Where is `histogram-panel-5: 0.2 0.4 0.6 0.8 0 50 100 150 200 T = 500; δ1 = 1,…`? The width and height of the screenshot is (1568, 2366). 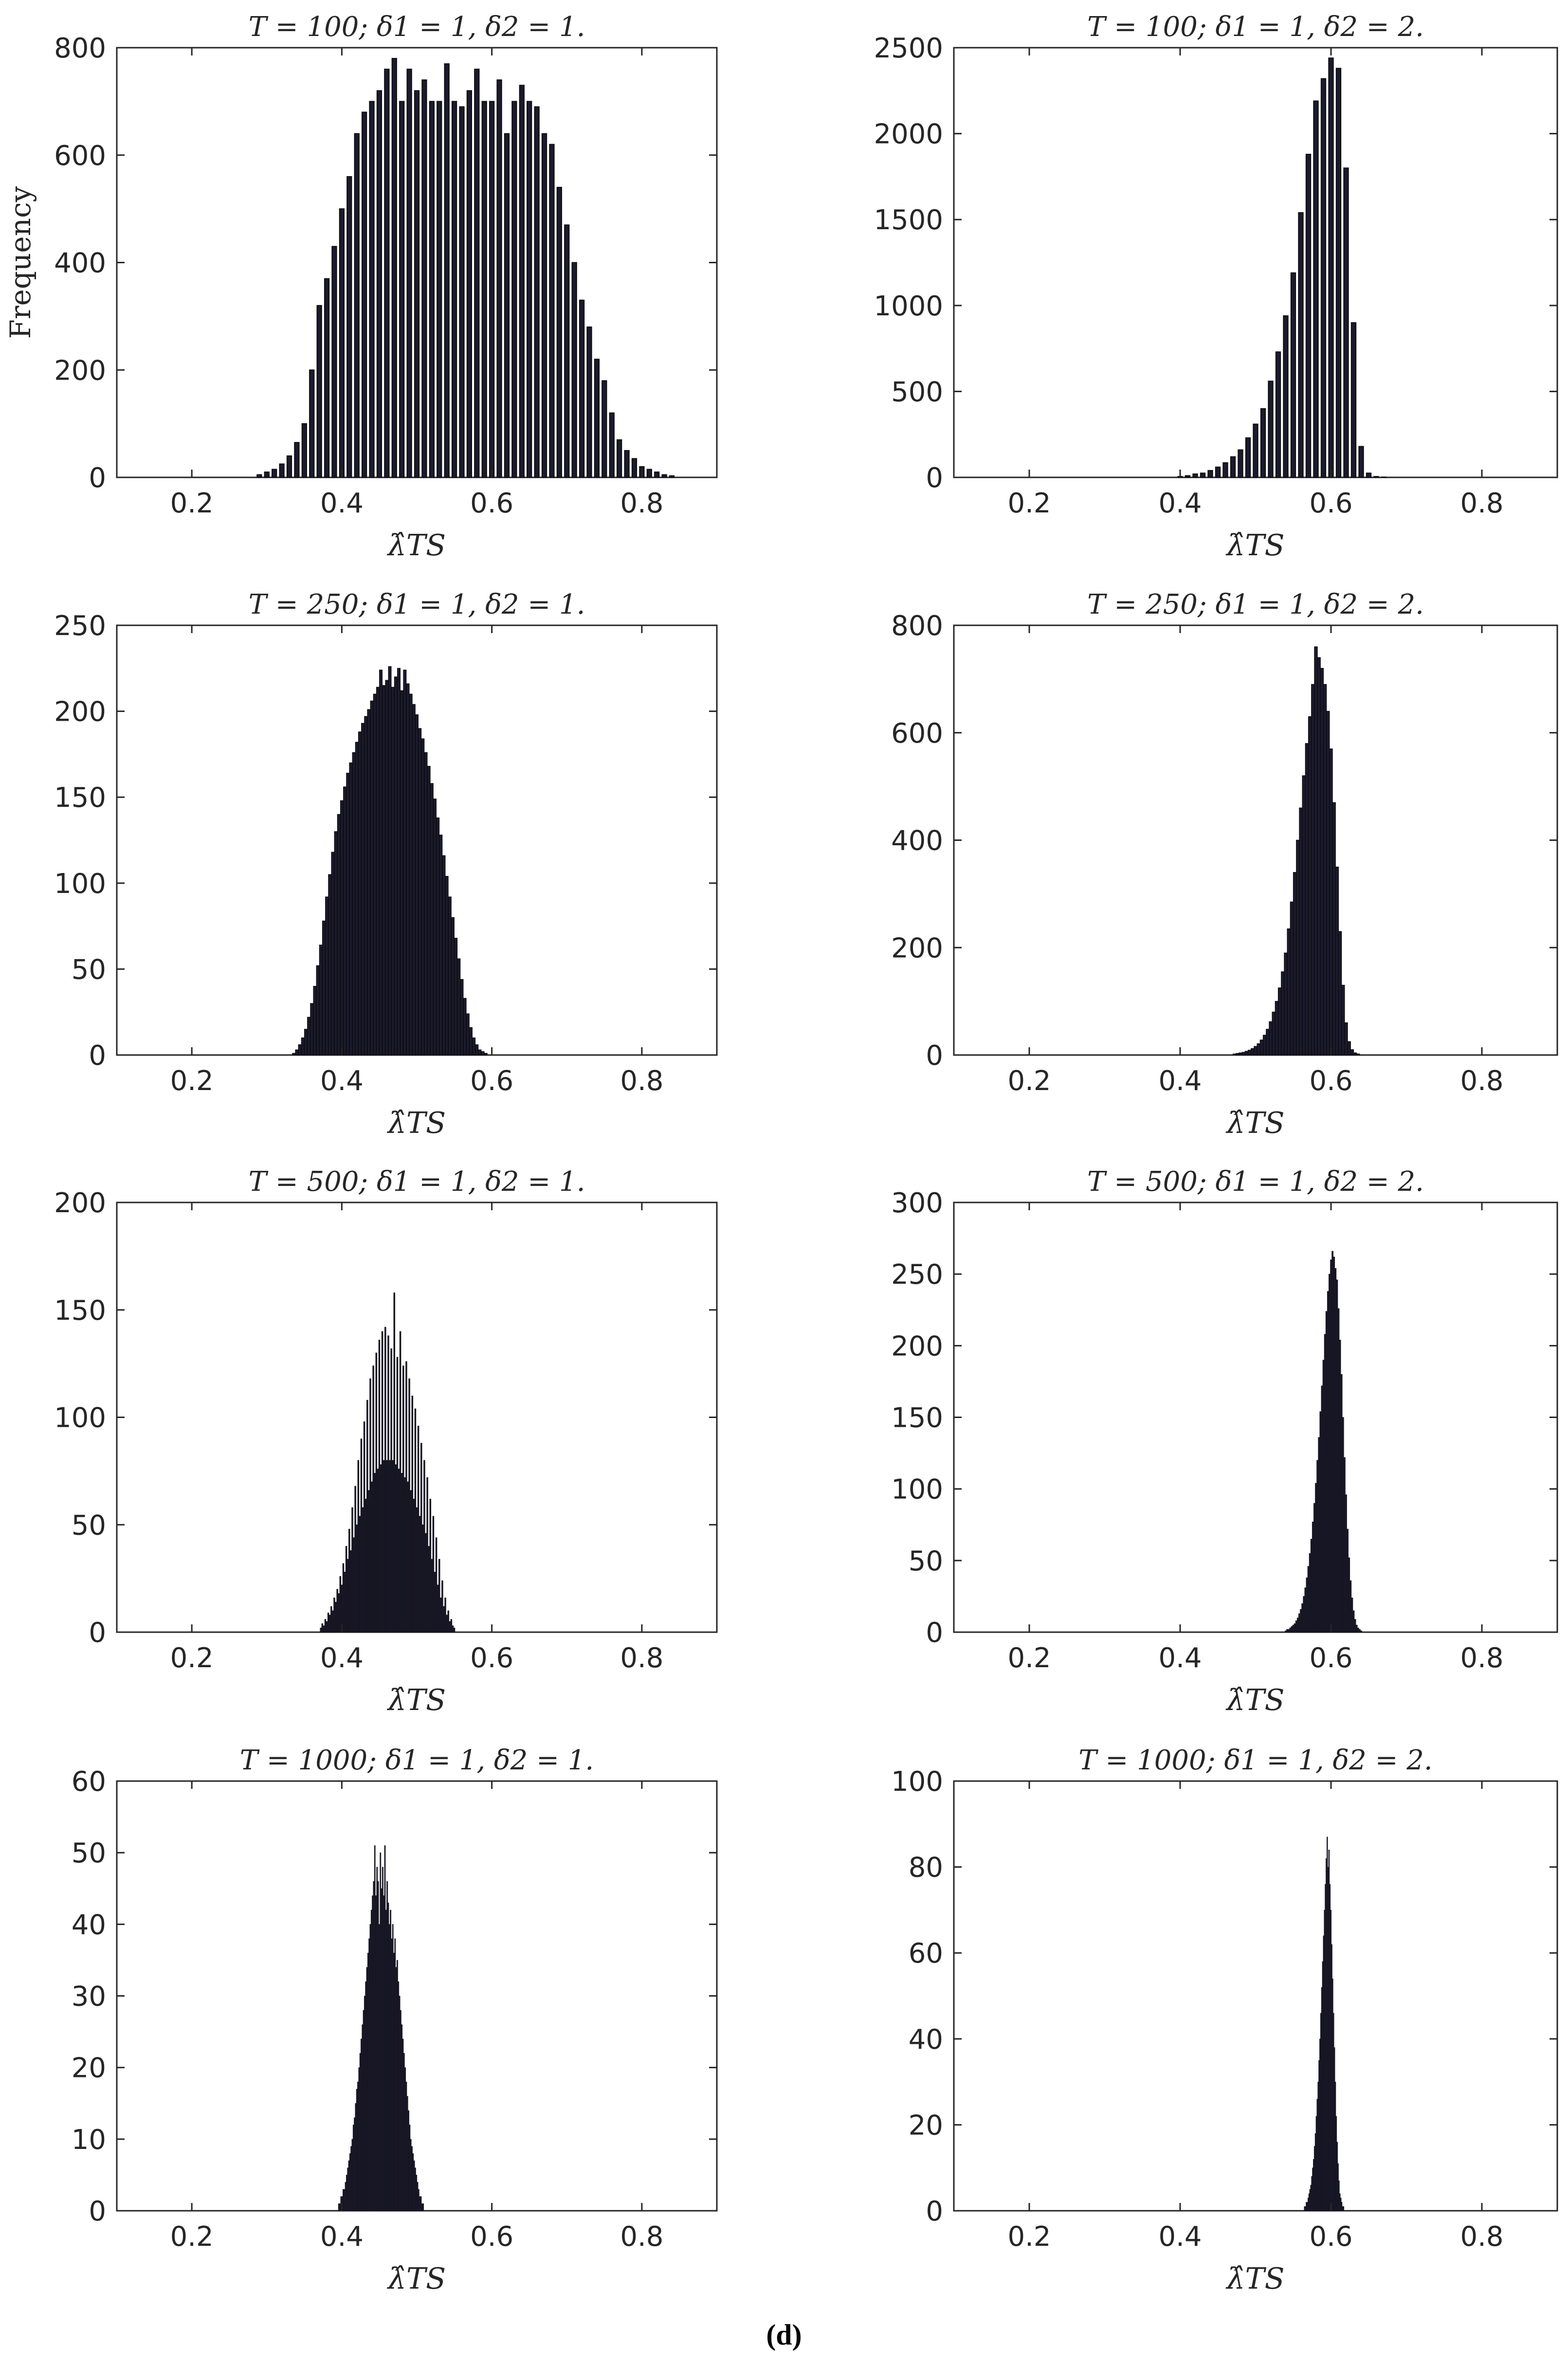 histogram-panel-5: 0.2 0.4 0.6 0.8 0 50 100 150 200 T = 500; δ1 = 1,… is located at coordinates (386, 1441).